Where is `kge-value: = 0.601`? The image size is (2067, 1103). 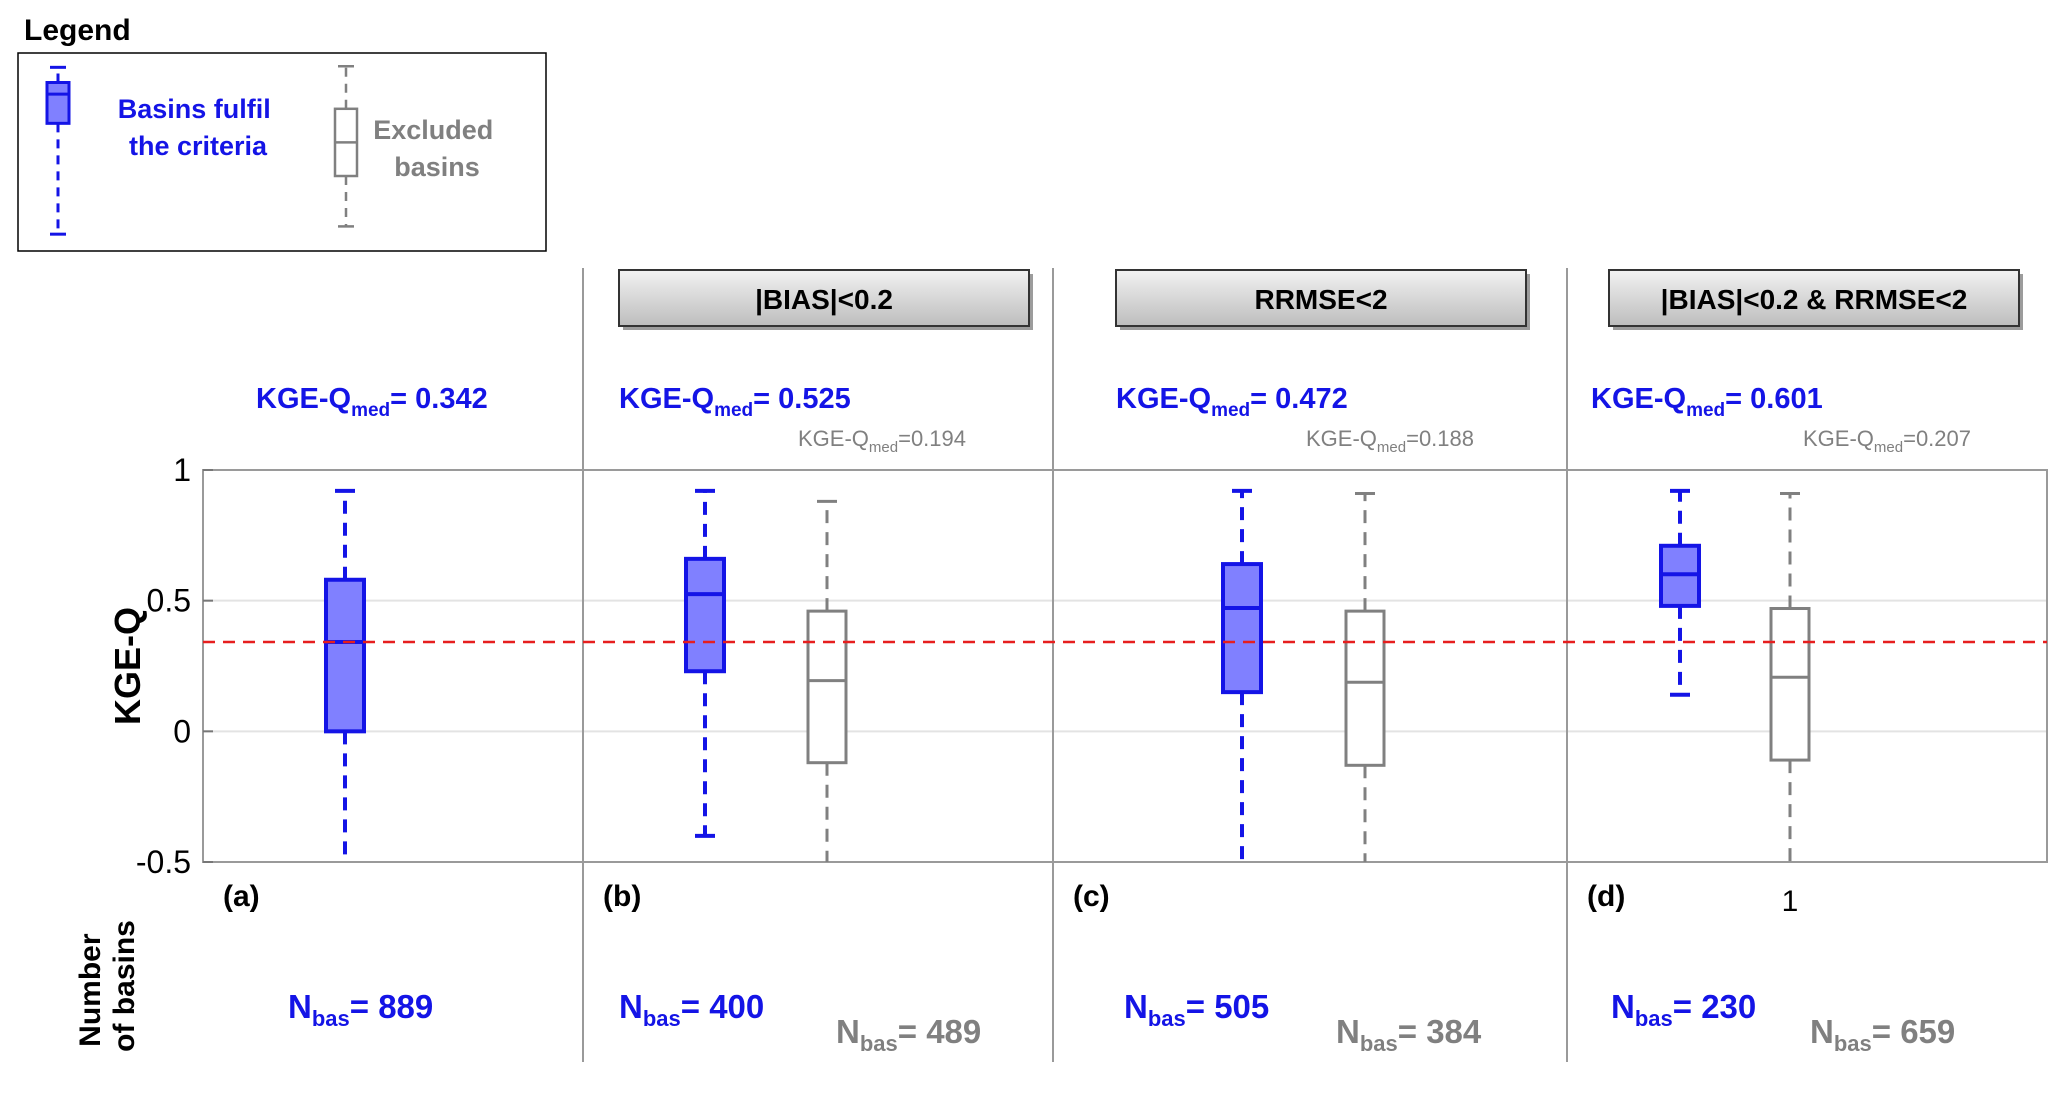
kge-value: = 0.601 is located at coordinates (1774, 399).